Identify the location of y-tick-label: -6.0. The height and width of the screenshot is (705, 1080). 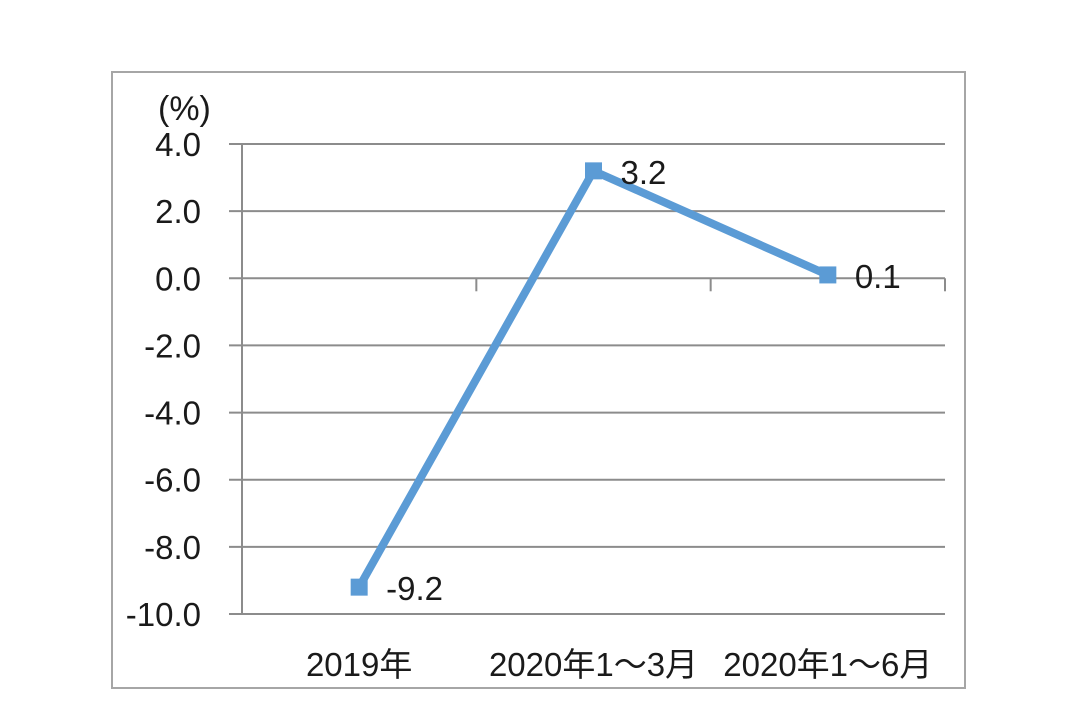
(172, 480).